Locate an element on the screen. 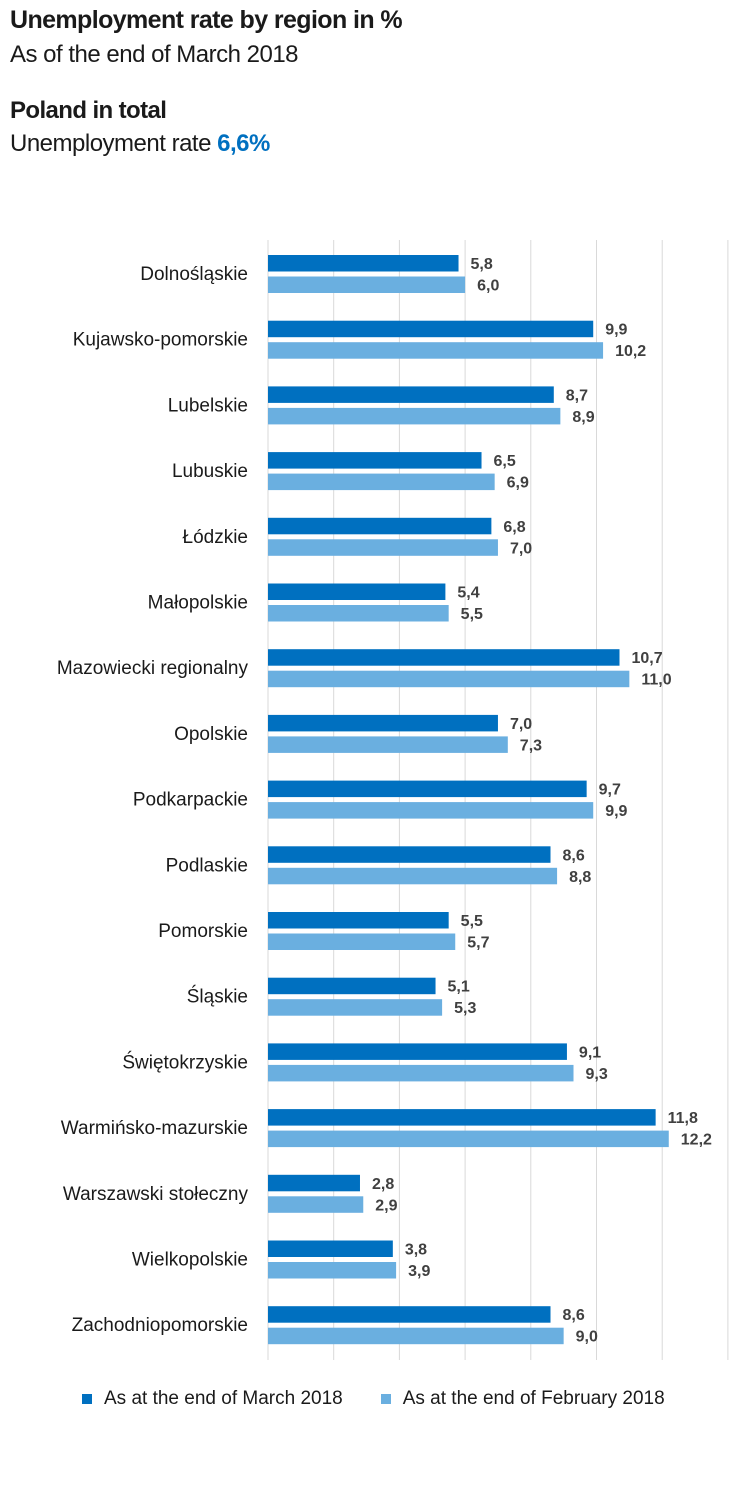  data-label-march: 11,8 is located at coordinates (683, 1118).